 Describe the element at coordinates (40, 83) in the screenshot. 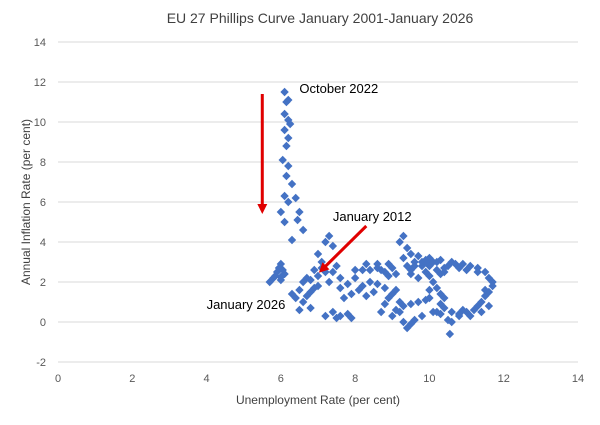

I see `y-tick-label: 12` at that location.